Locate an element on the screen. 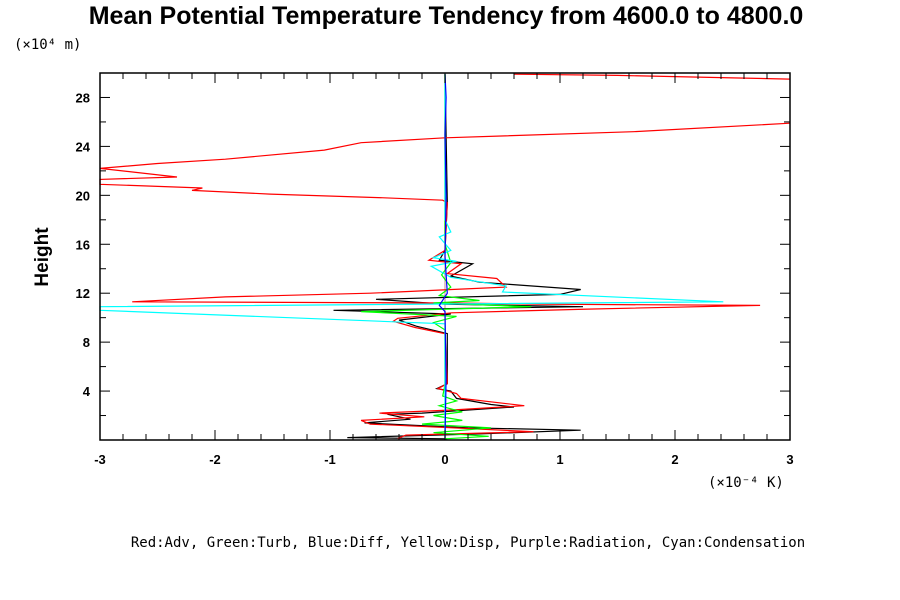  y-axis-label: Height is located at coordinates (42, 257).